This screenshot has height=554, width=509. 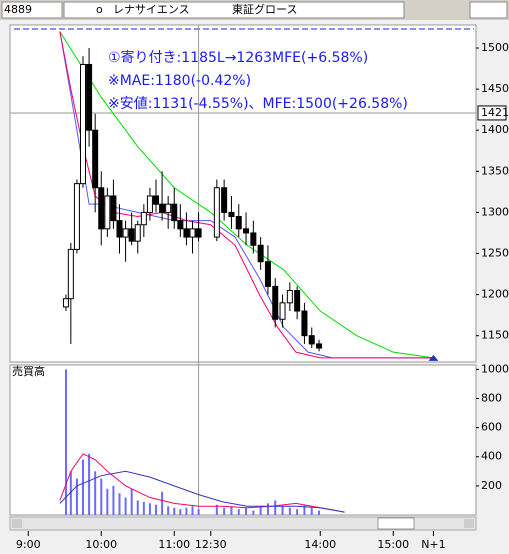 What do you see at coordinates (243, 523) in the screenshot?
I see `scrollbar` at bounding box center [243, 523].